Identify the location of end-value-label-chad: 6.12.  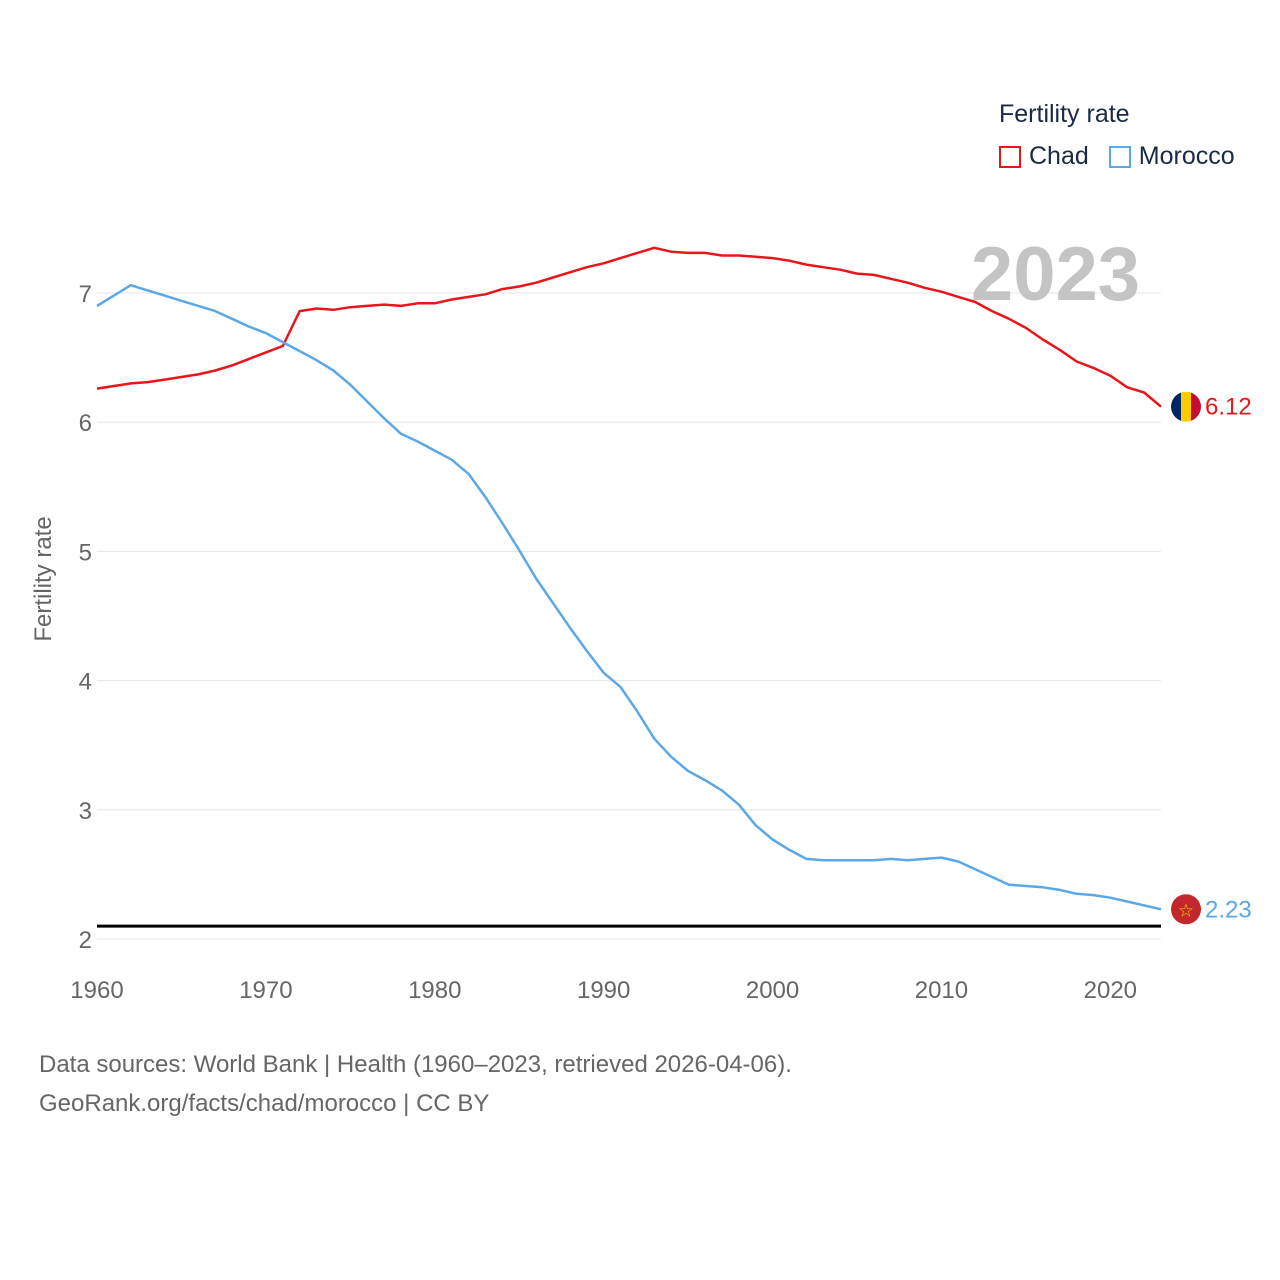
(1228, 407).